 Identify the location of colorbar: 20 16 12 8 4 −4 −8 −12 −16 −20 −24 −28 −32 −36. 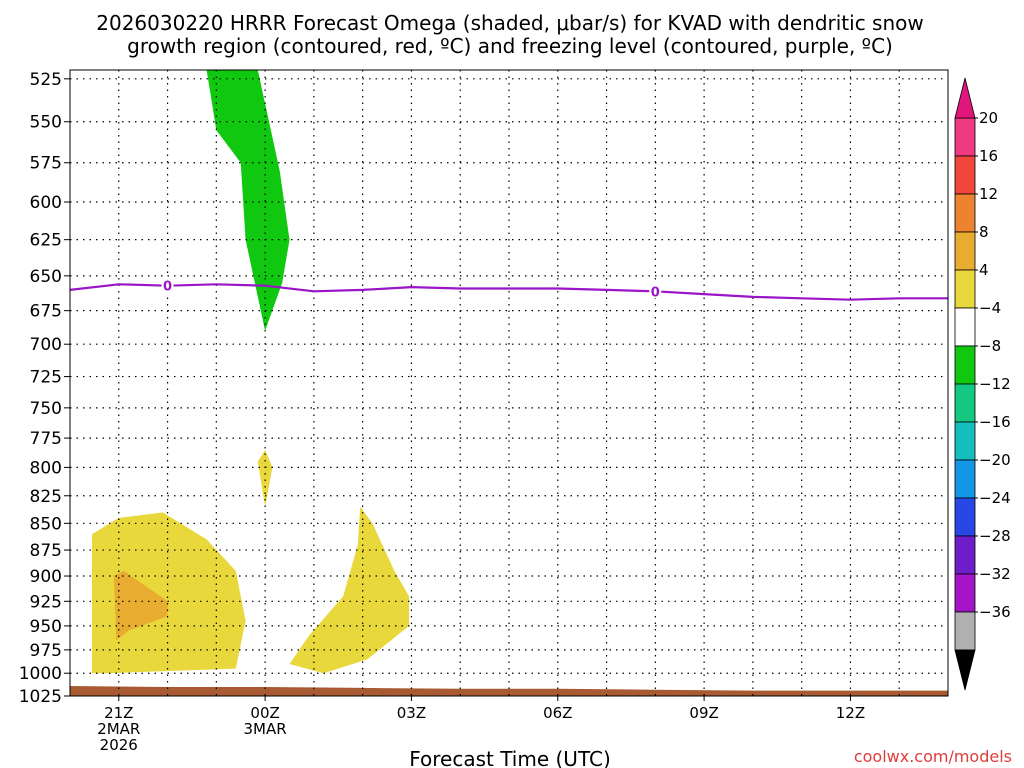
(982, 384).